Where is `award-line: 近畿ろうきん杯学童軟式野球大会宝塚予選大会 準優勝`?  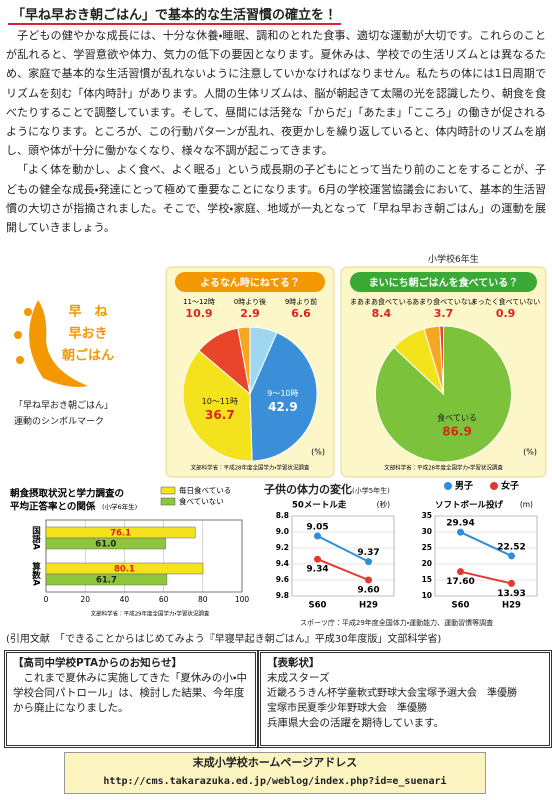 award-line: 近畿ろうきん杯学童軟式野球大会宝塚予選大会 準優勝 is located at coordinates (392, 693).